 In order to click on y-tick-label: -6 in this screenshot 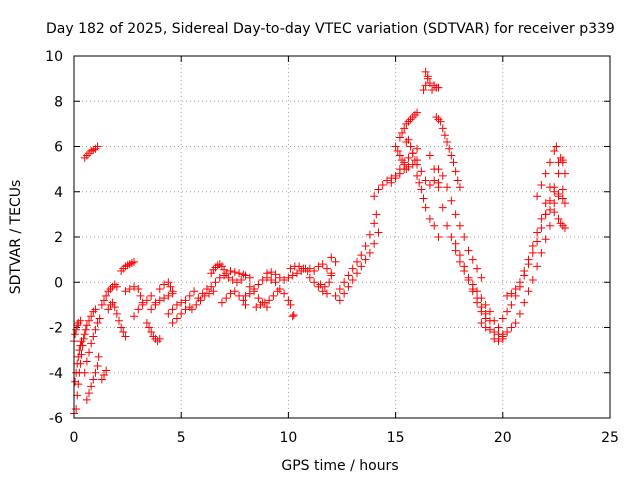, I will do `click(56, 419)`.